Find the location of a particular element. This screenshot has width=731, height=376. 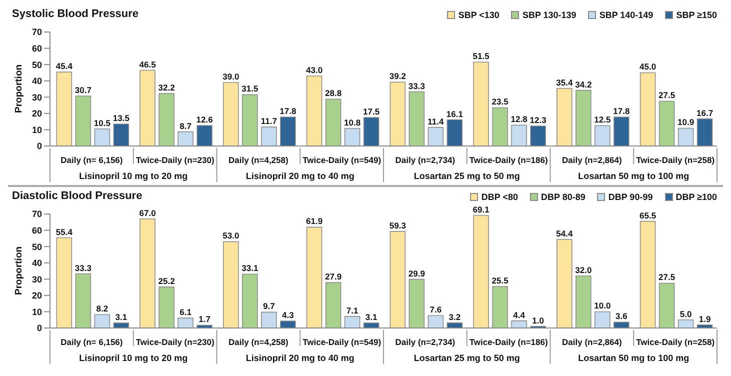

legend-label: DBP 90-99 is located at coordinates (630, 197).